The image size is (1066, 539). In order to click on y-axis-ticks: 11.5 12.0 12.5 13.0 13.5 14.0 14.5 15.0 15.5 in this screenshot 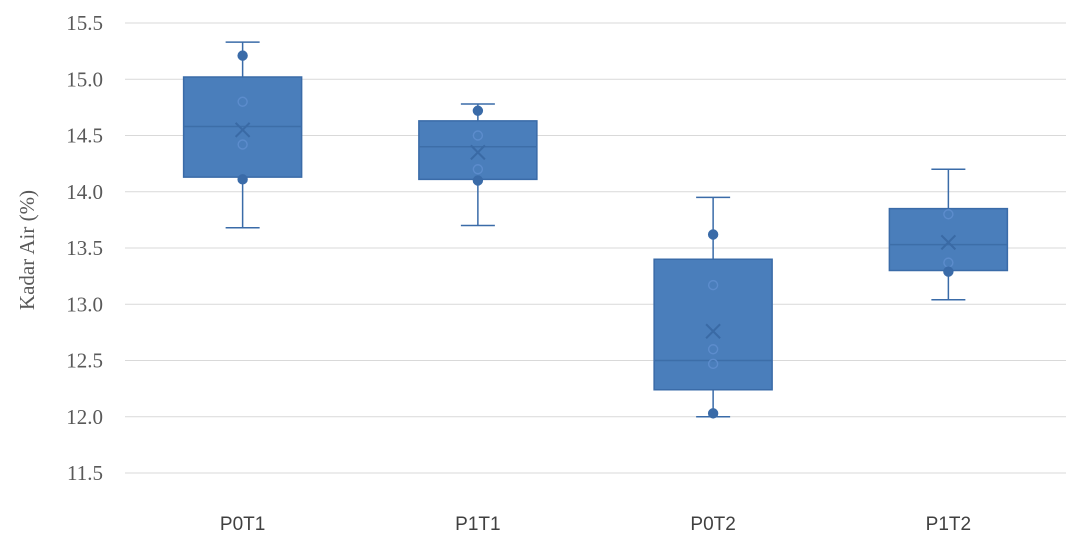, I will do `click(84, 248)`.